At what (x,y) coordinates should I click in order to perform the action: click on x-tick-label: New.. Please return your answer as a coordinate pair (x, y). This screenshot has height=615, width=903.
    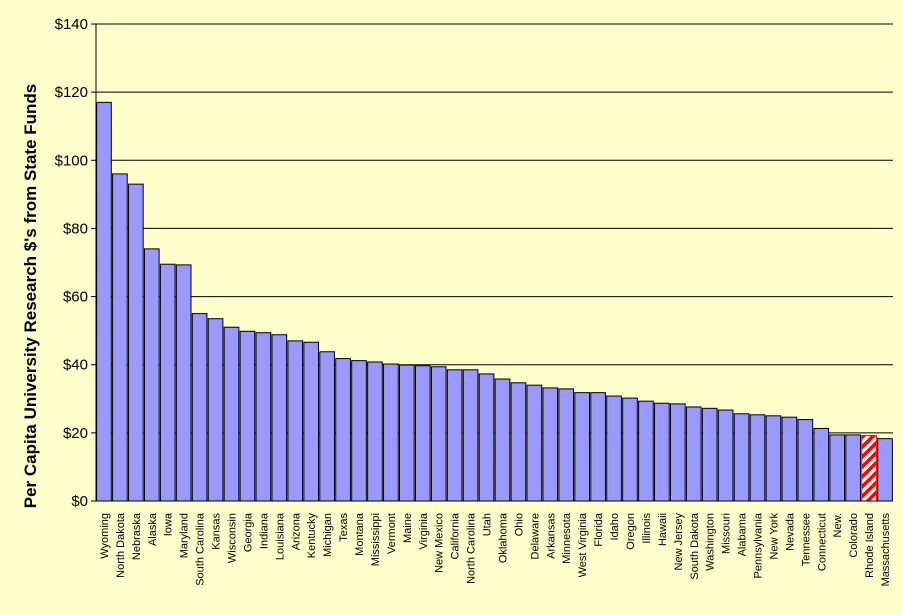
    Looking at the image, I should click on (838, 525).